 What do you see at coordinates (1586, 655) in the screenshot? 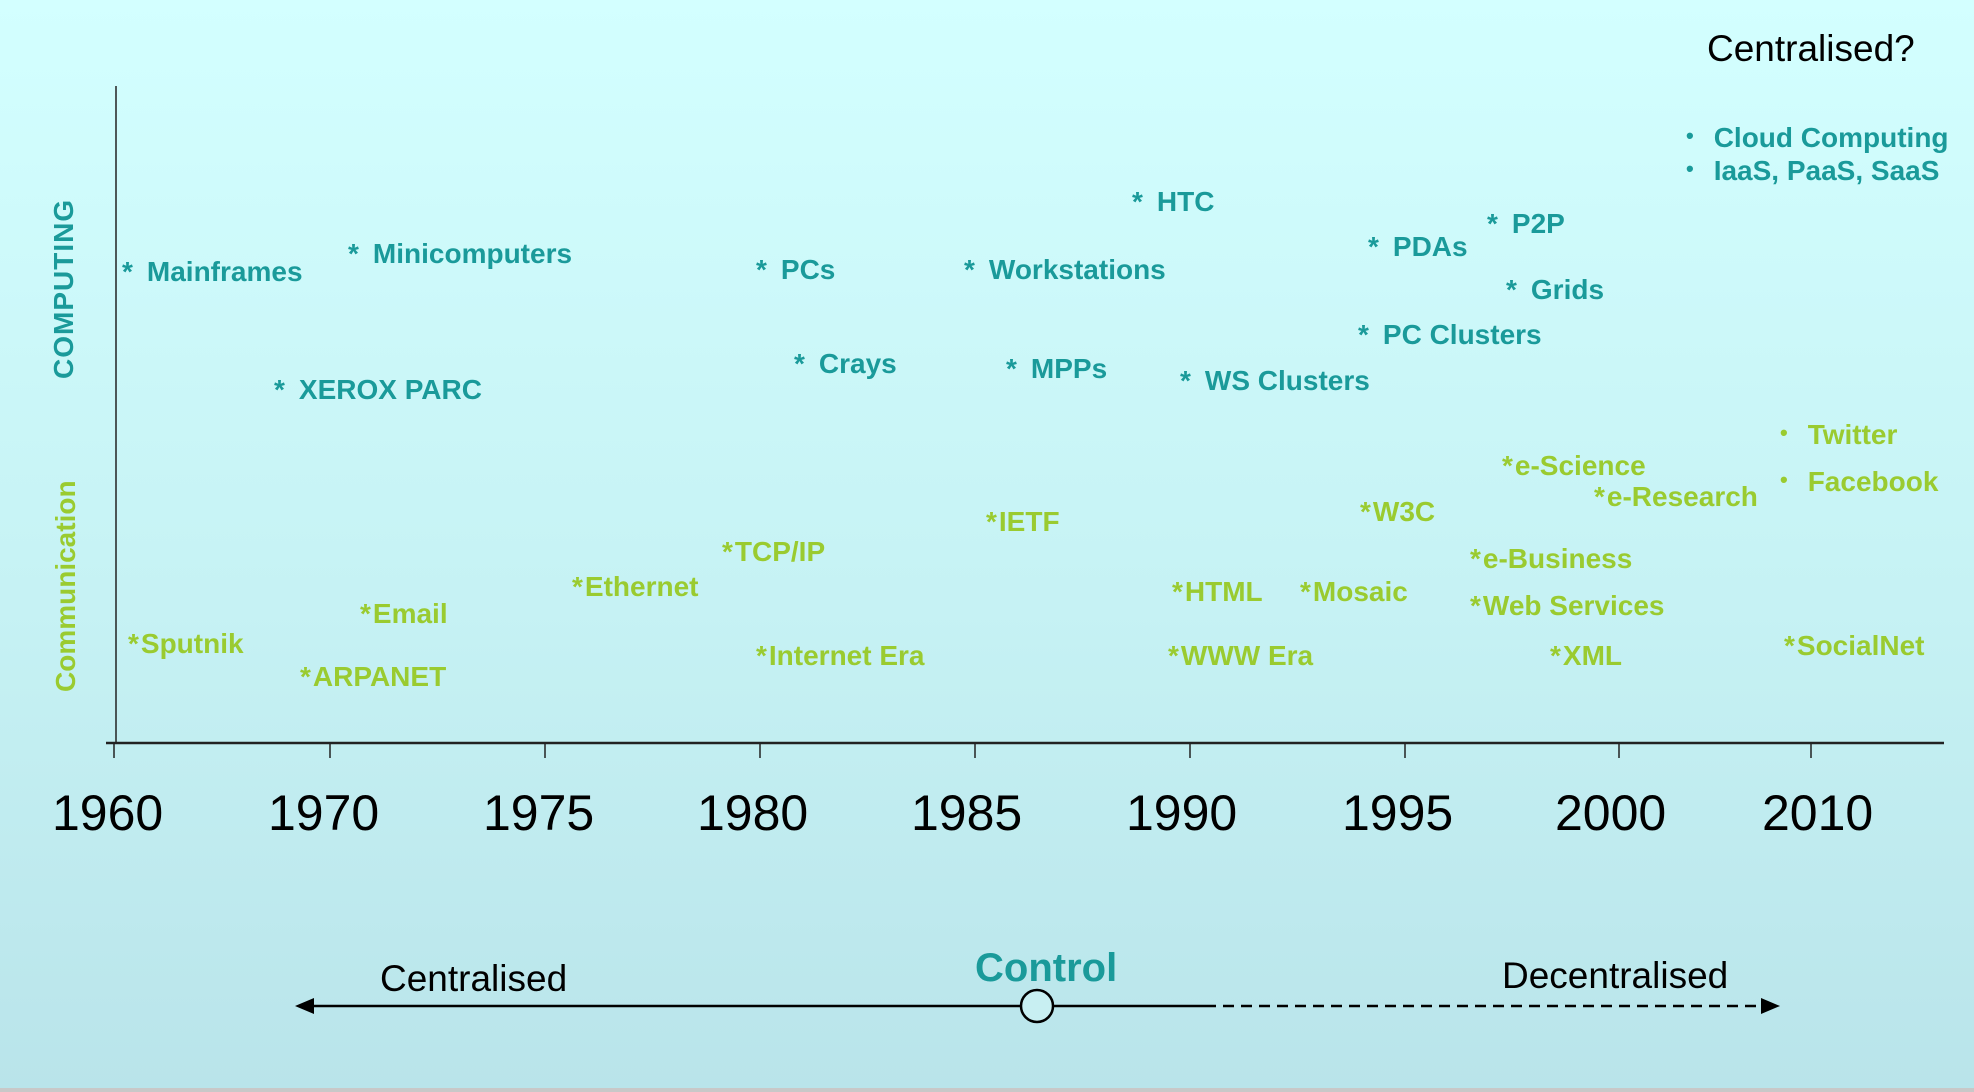
I see `communication-item: *XML` at bounding box center [1586, 655].